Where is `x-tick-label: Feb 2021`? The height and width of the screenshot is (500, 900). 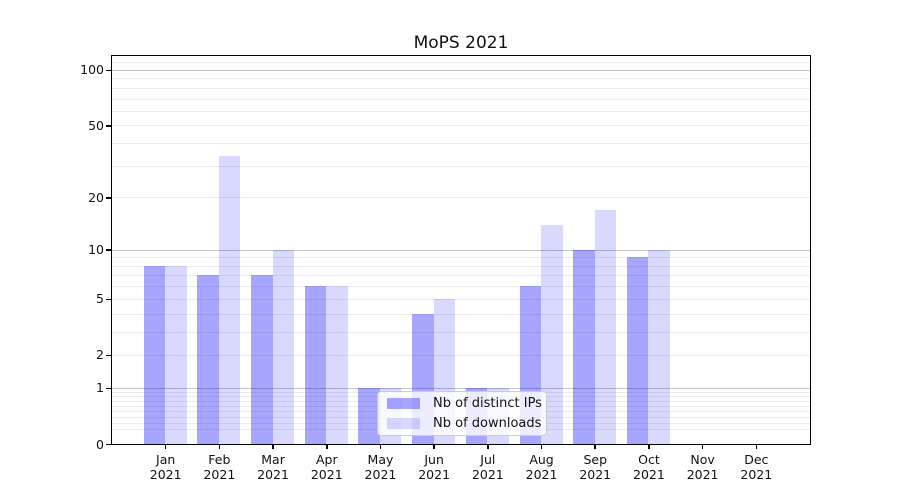
x-tick-label: Feb 2021 is located at coordinates (219, 467).